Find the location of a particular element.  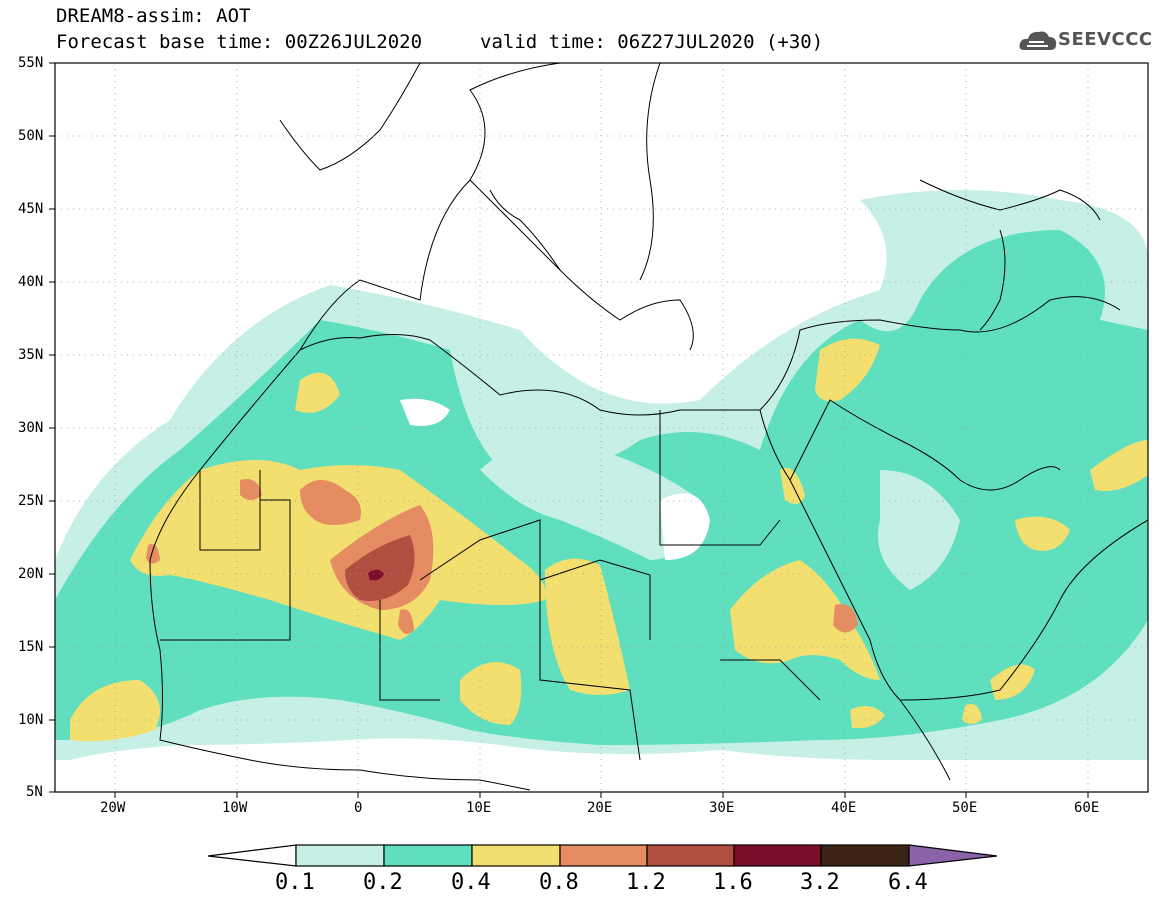

colorbar-label: 0.4 is located at coordinates (471, 882).